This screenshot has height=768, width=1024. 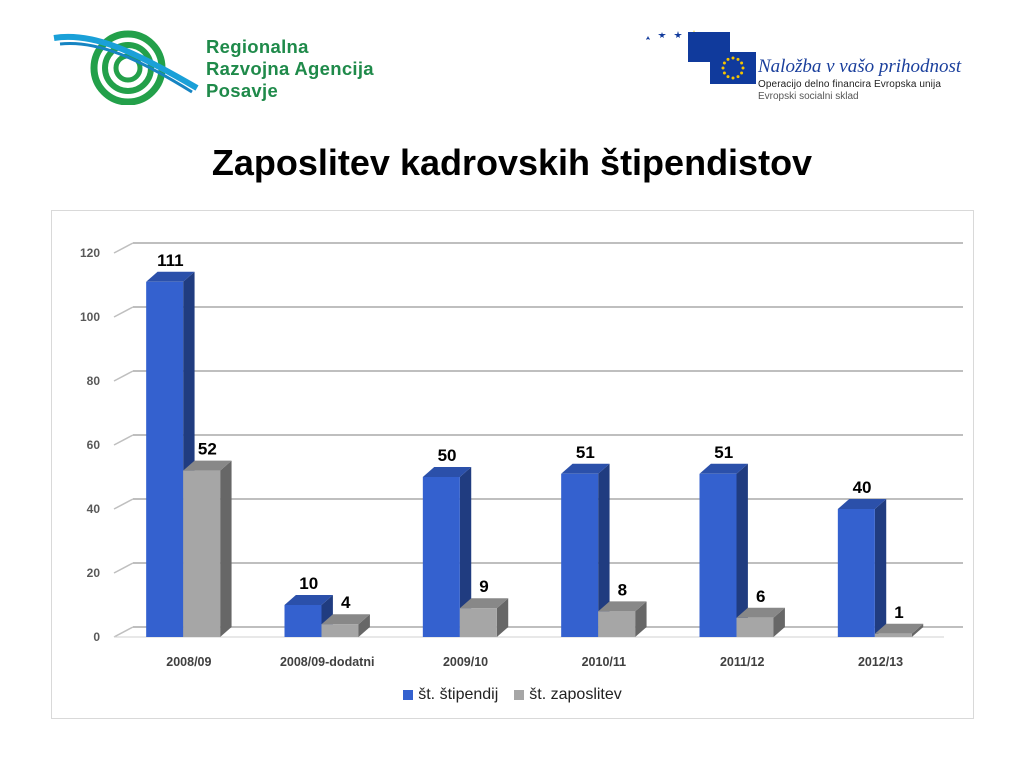 I want to click on x-tick-label: 2010/11, so click(x=604, y=662).